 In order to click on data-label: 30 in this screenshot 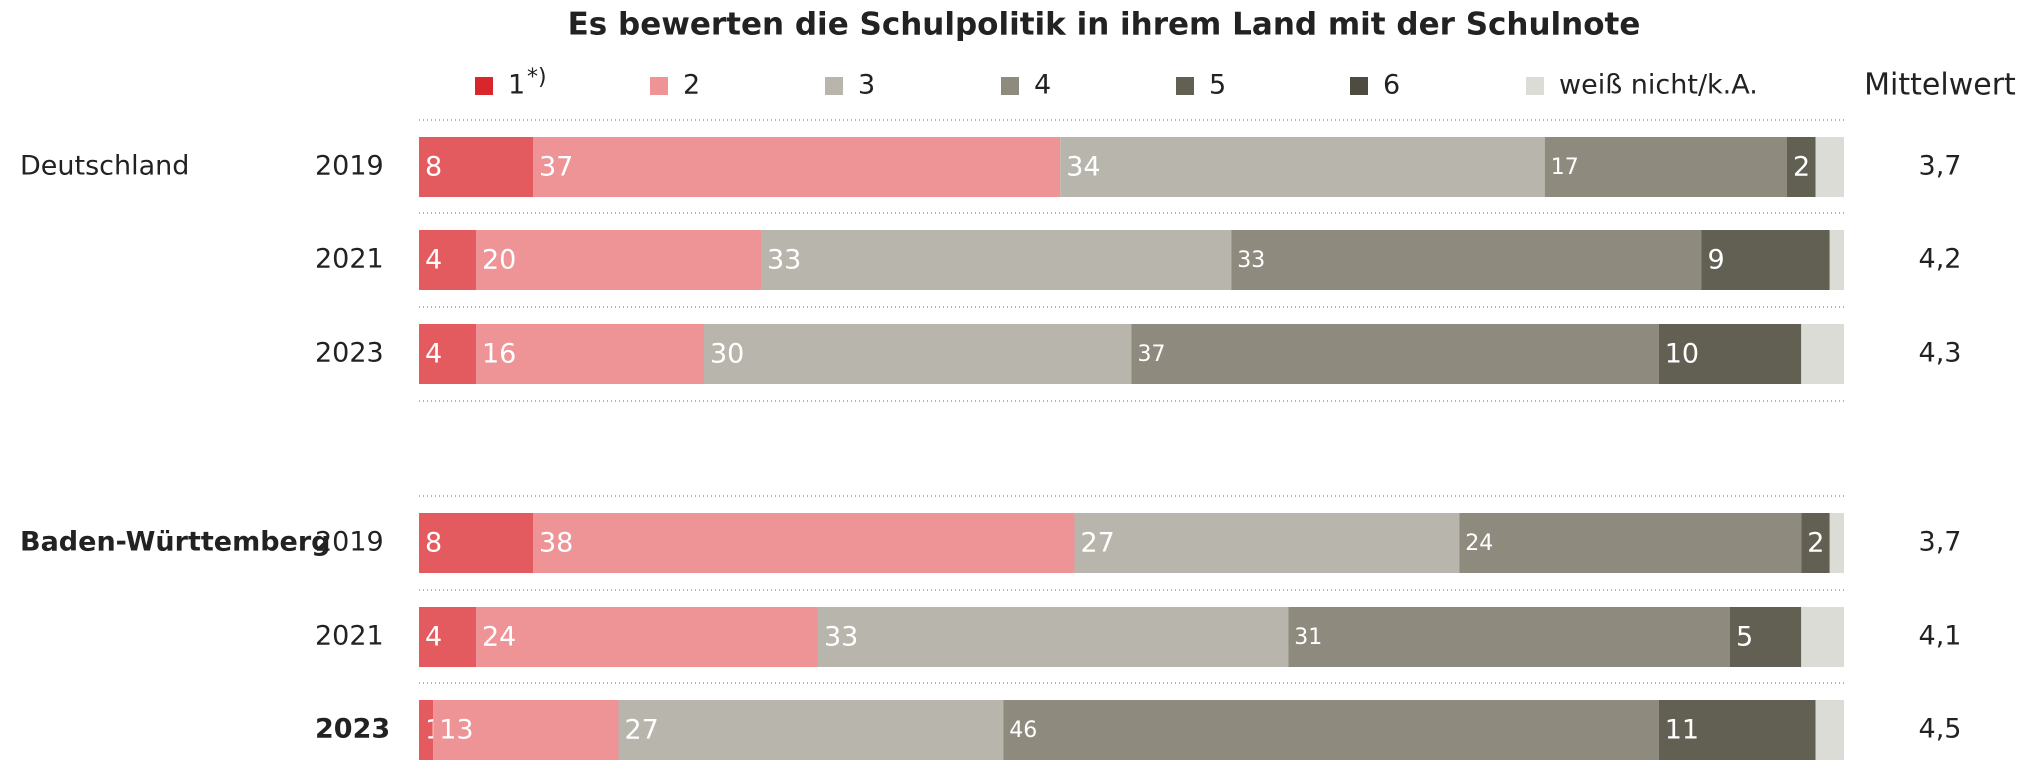, I will do `click(727, 354)`.